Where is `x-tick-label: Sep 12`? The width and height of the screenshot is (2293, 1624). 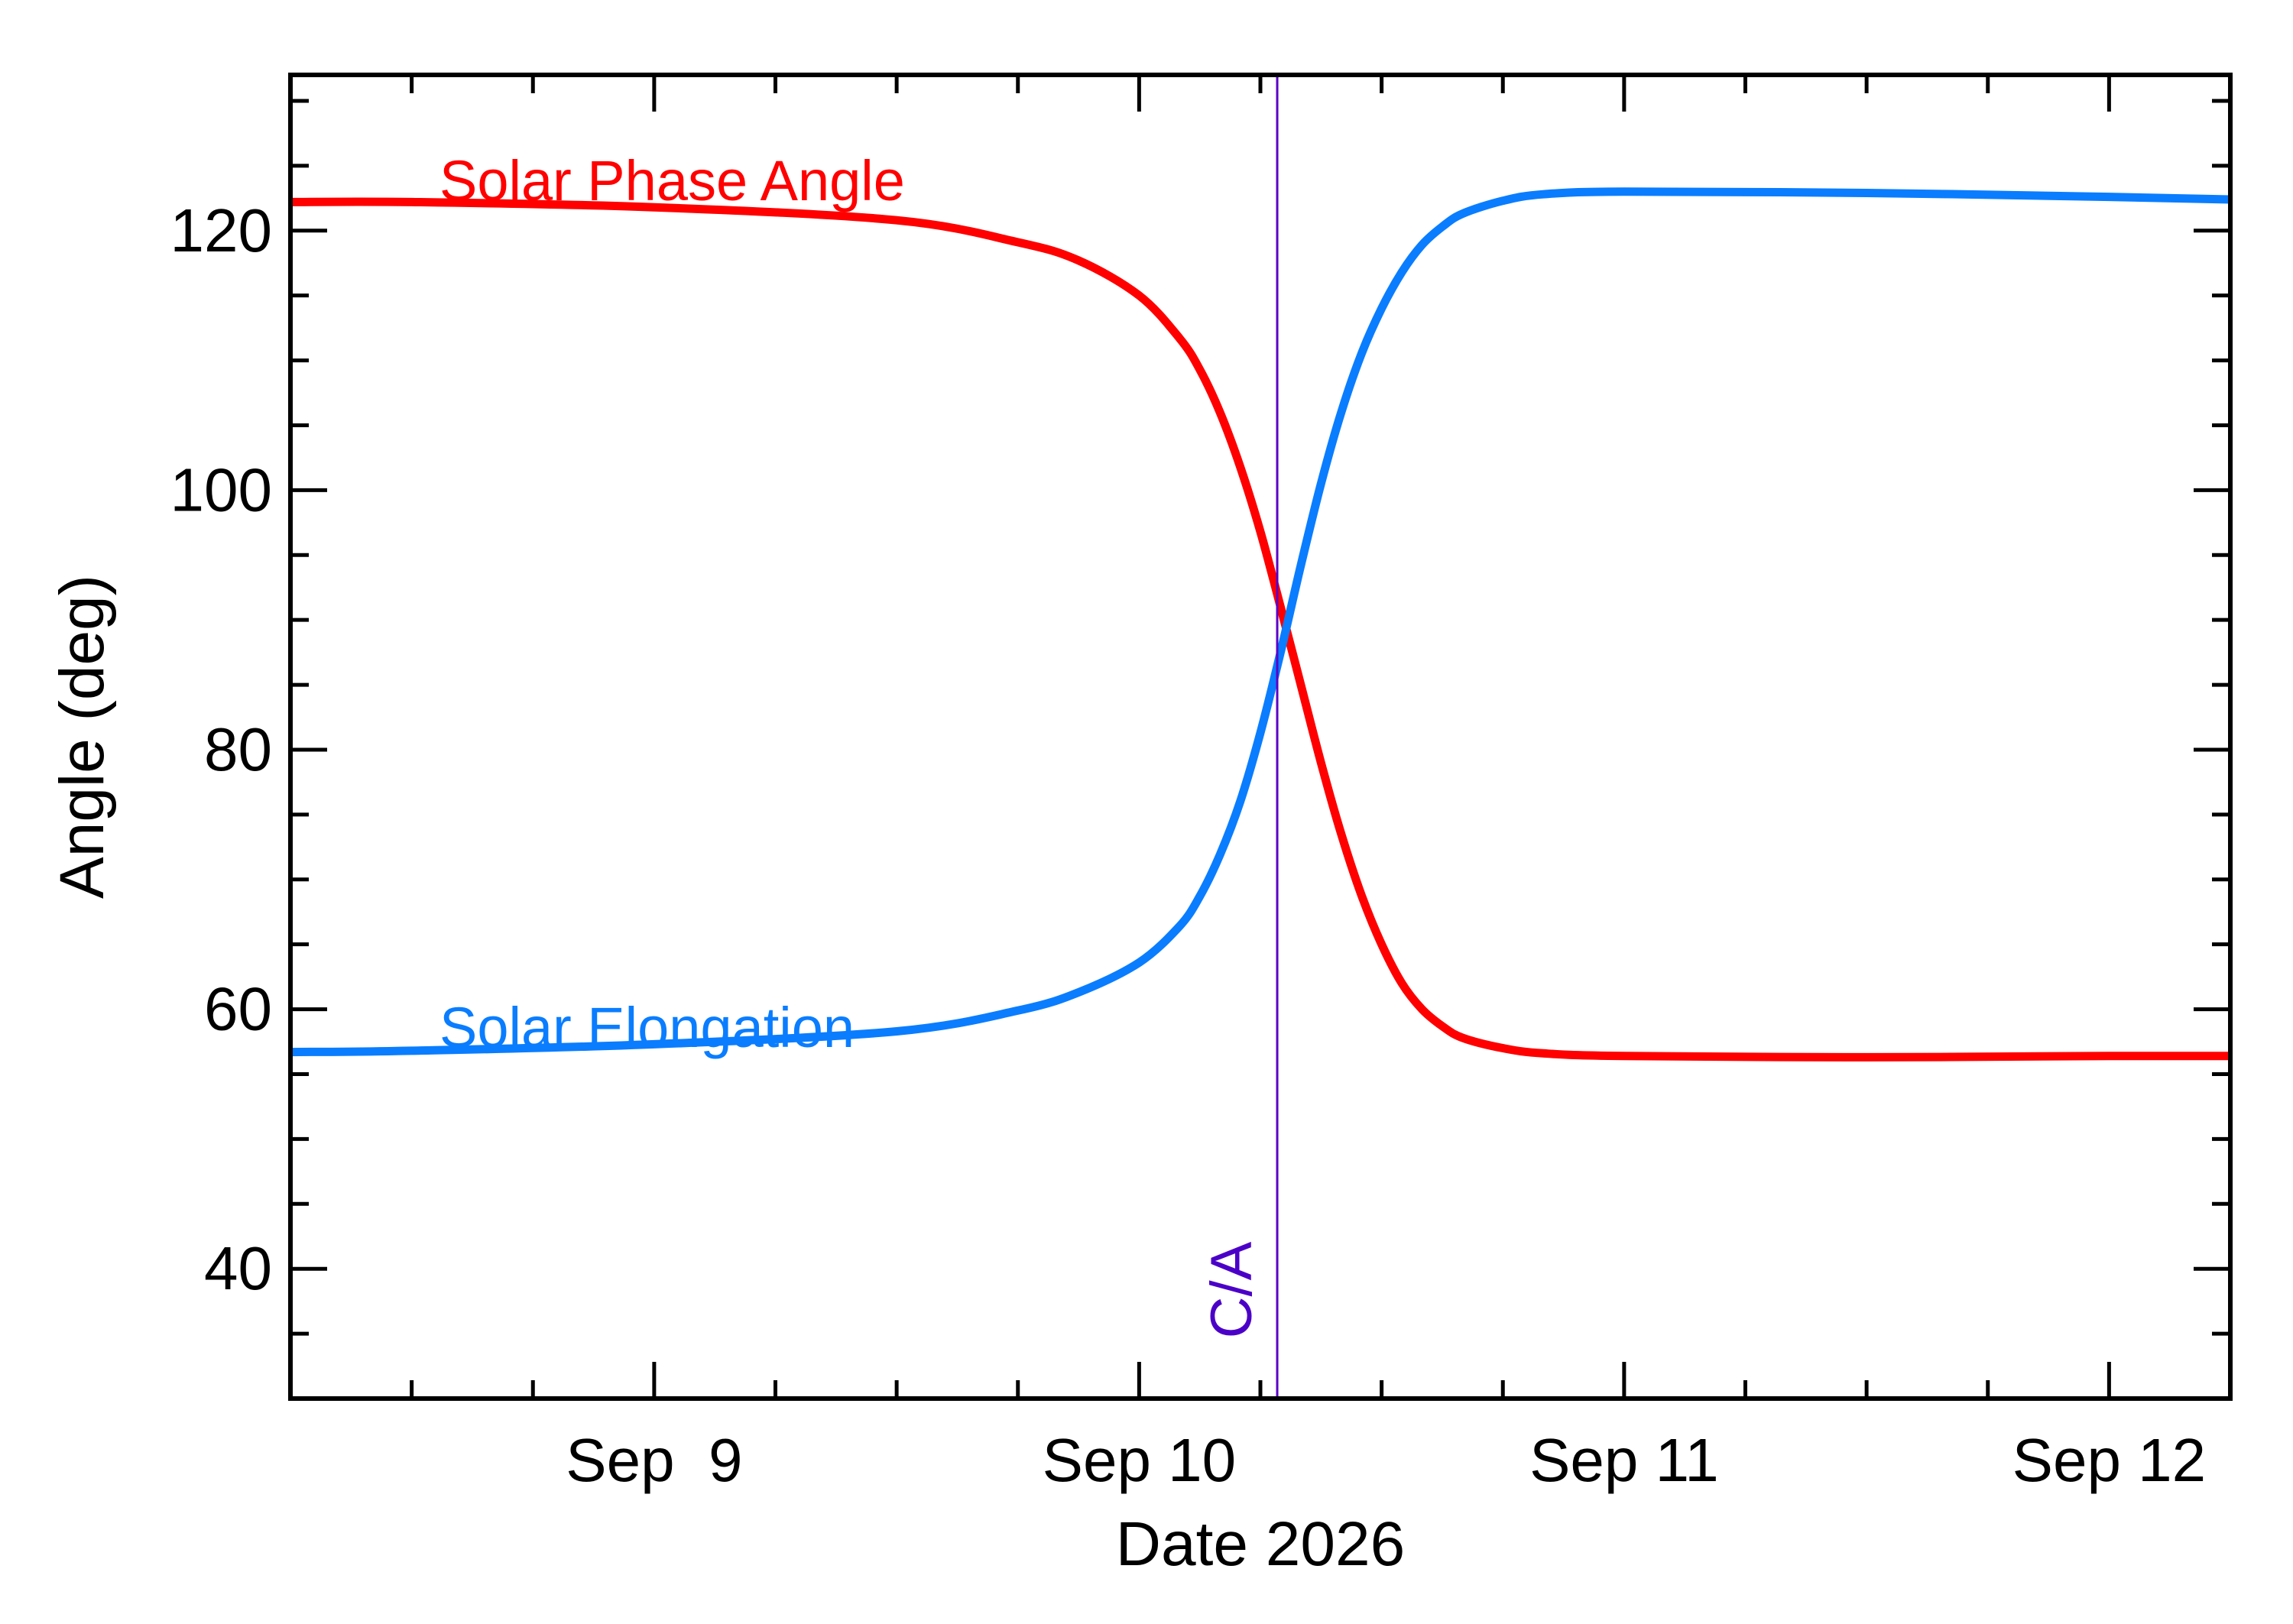 x-tick-label: Sep 12 is located at coordinates (2109, 1460).